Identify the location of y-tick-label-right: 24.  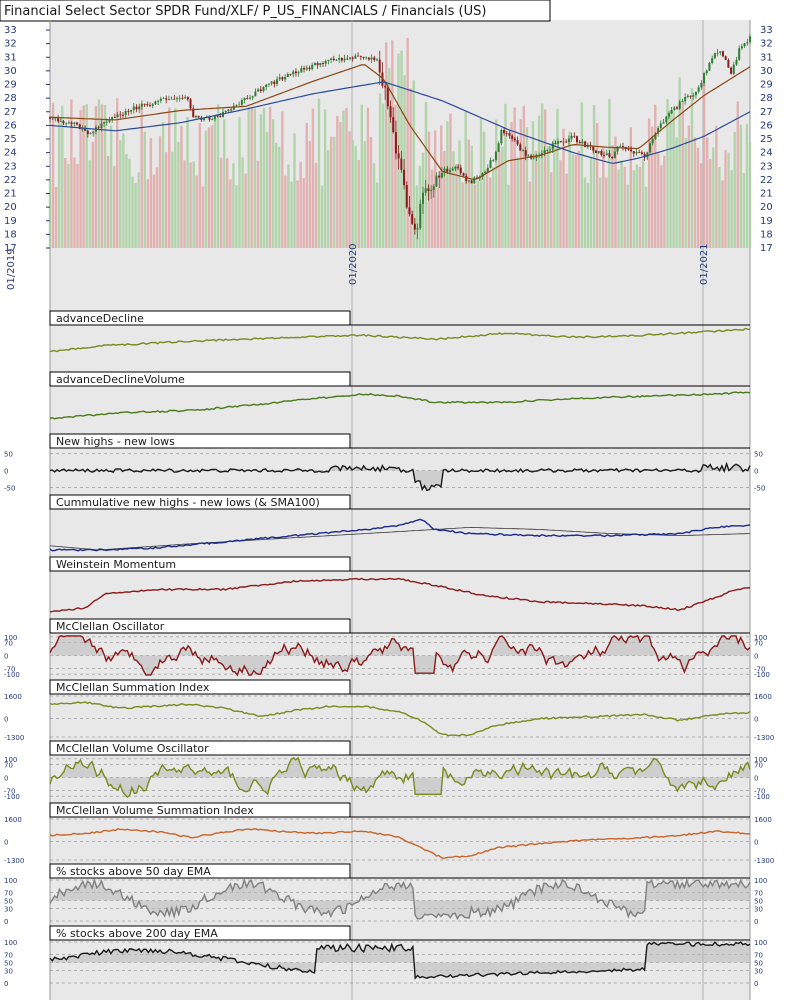
(766, 153).